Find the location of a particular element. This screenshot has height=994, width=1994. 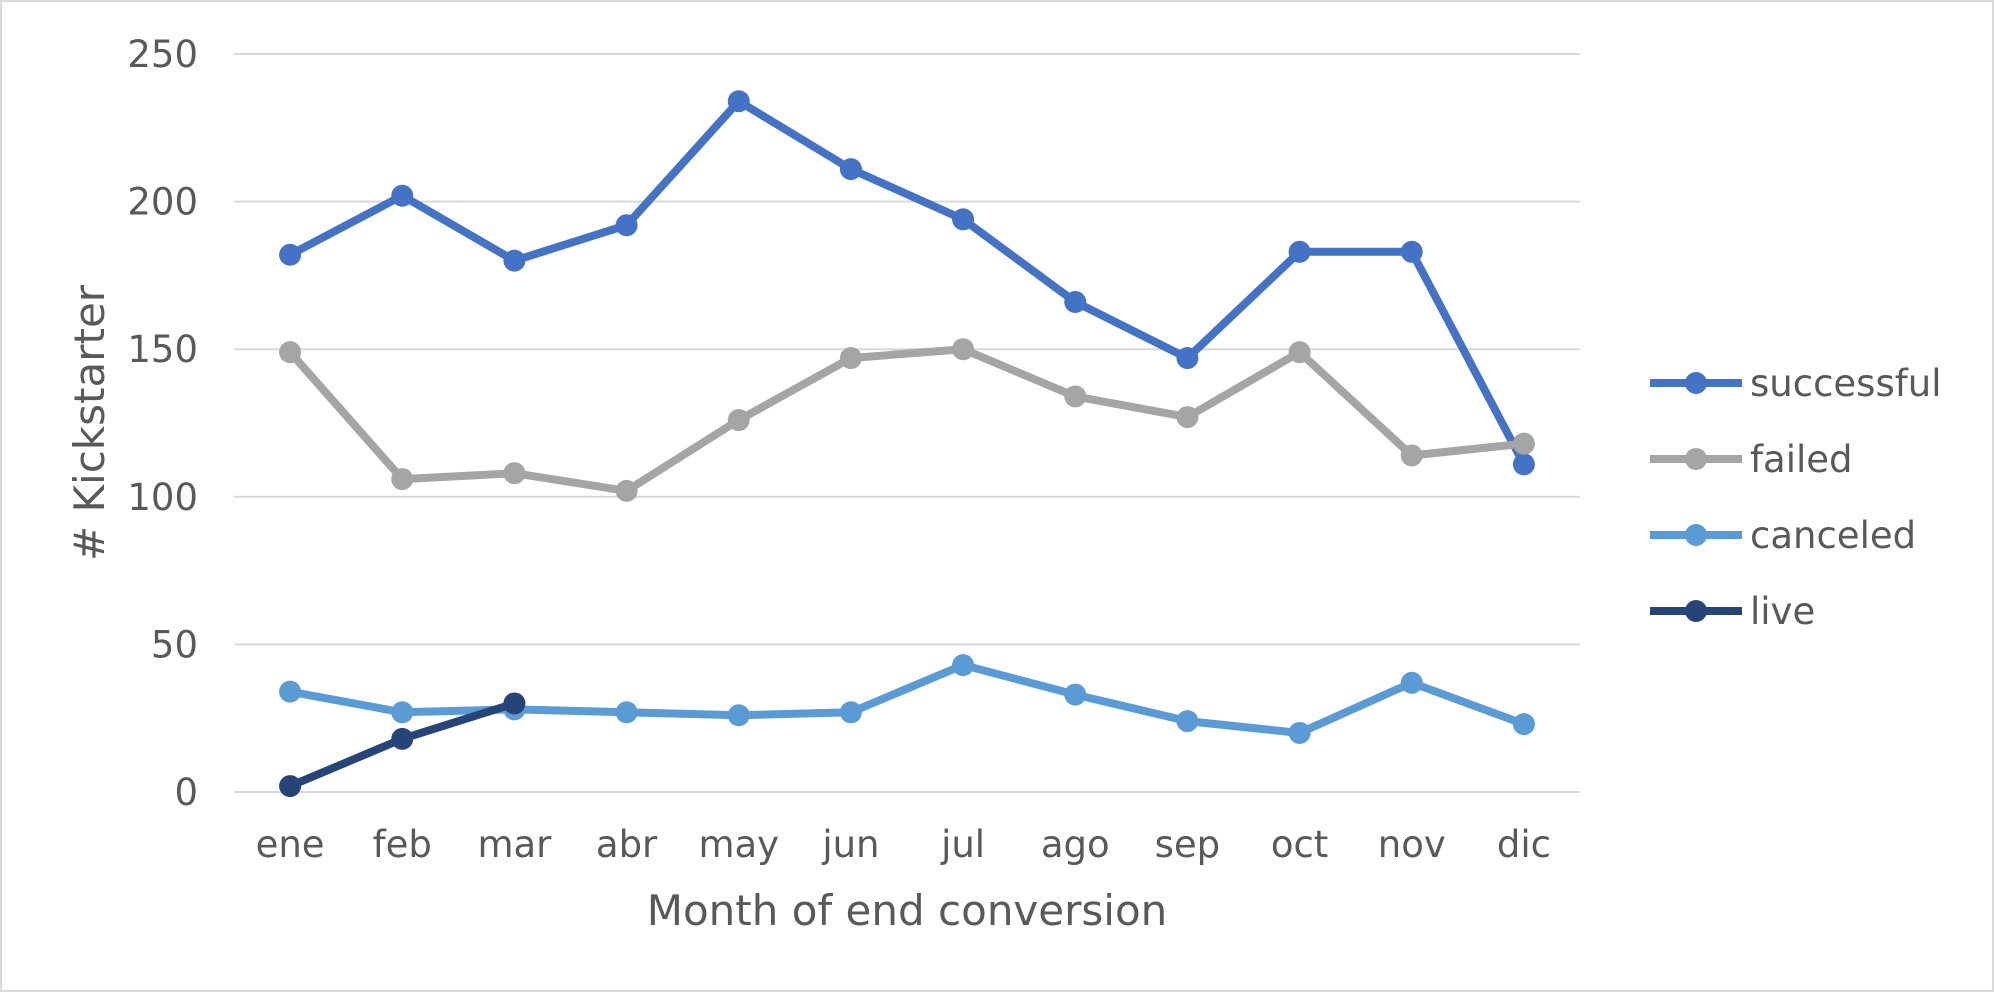

x-axis-title: Month of end conversion is located at coordinates (907, 910).